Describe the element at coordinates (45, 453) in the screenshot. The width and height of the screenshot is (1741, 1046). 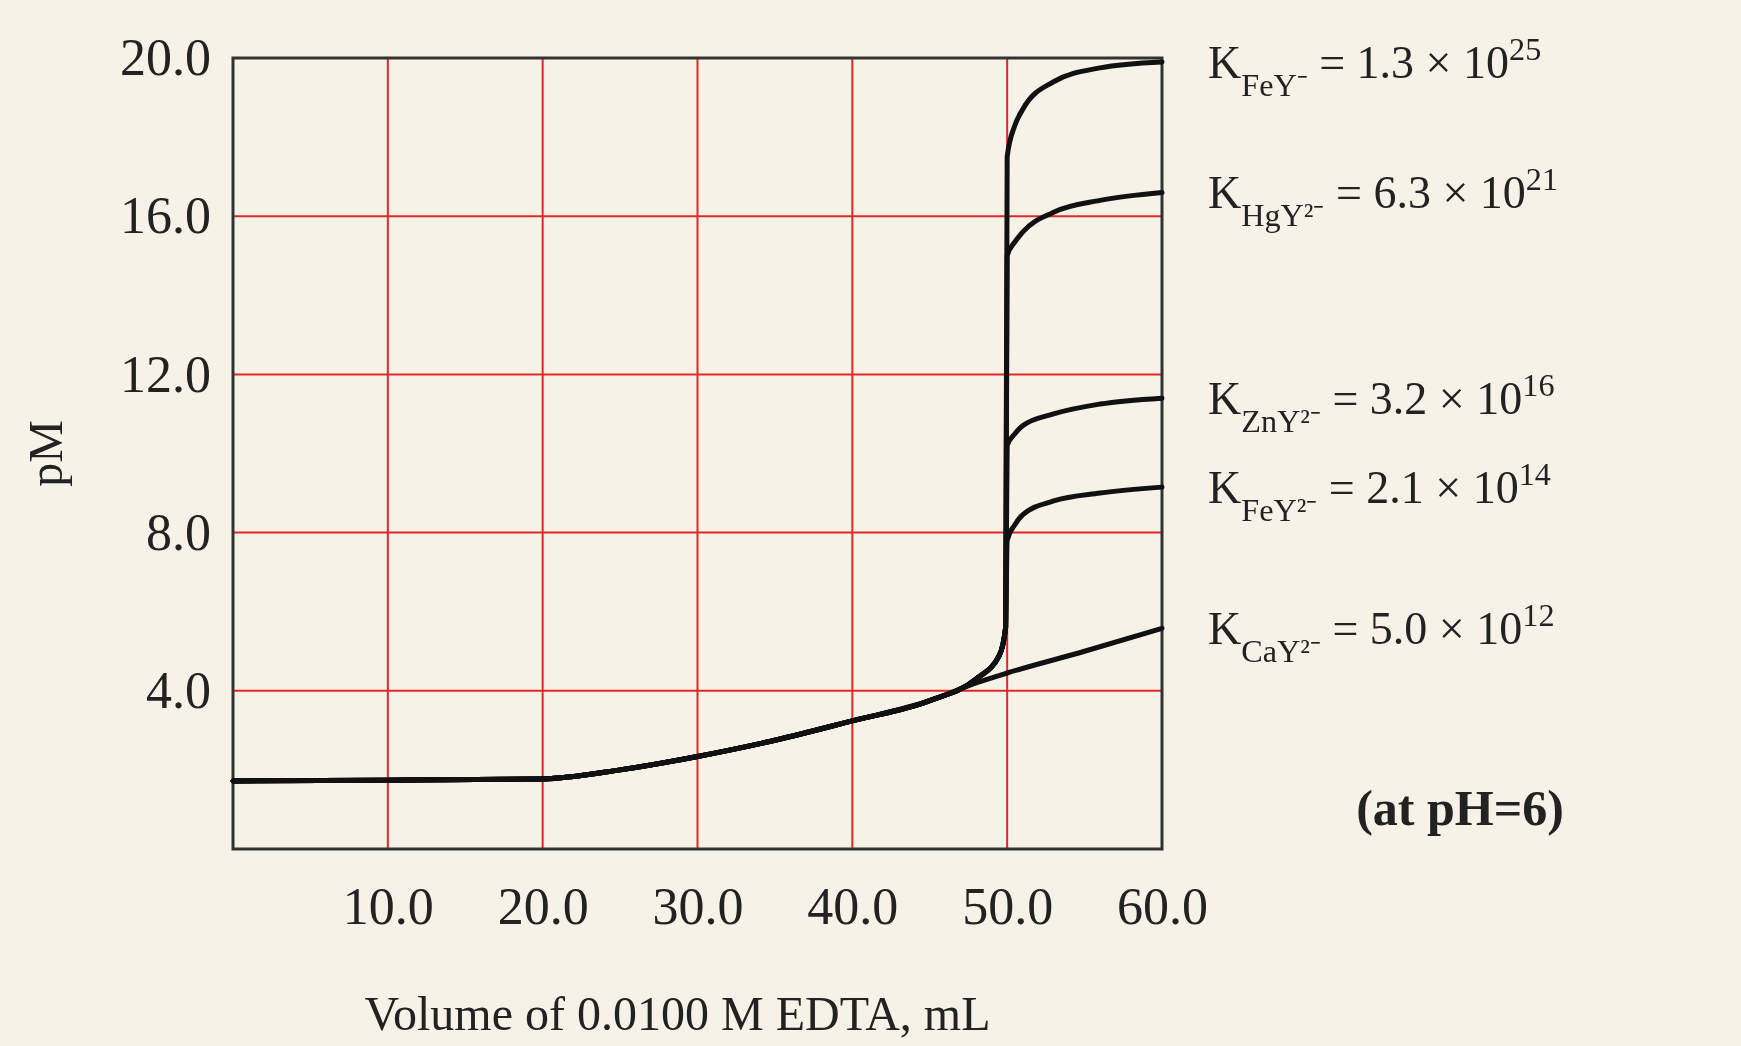
I see `y-axis-title: pM` at that location.